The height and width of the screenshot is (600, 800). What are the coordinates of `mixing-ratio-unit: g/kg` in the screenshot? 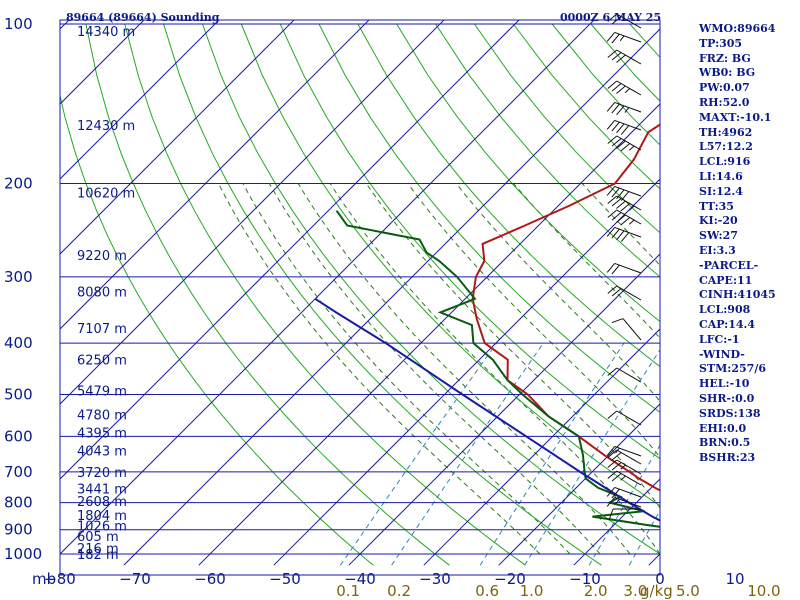 It's located at (656, 591).